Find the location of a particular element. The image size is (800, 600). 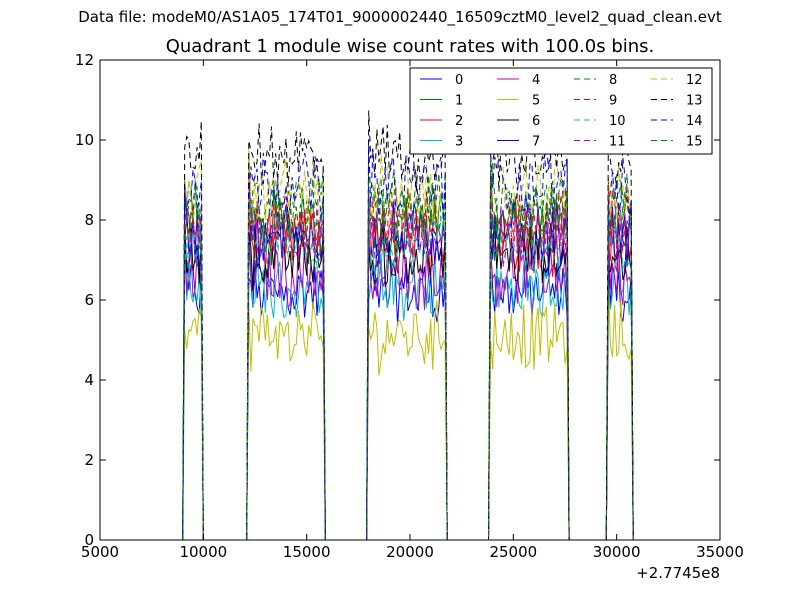

x-tick-label-3: 20000 is located at coordinates (410, 552).